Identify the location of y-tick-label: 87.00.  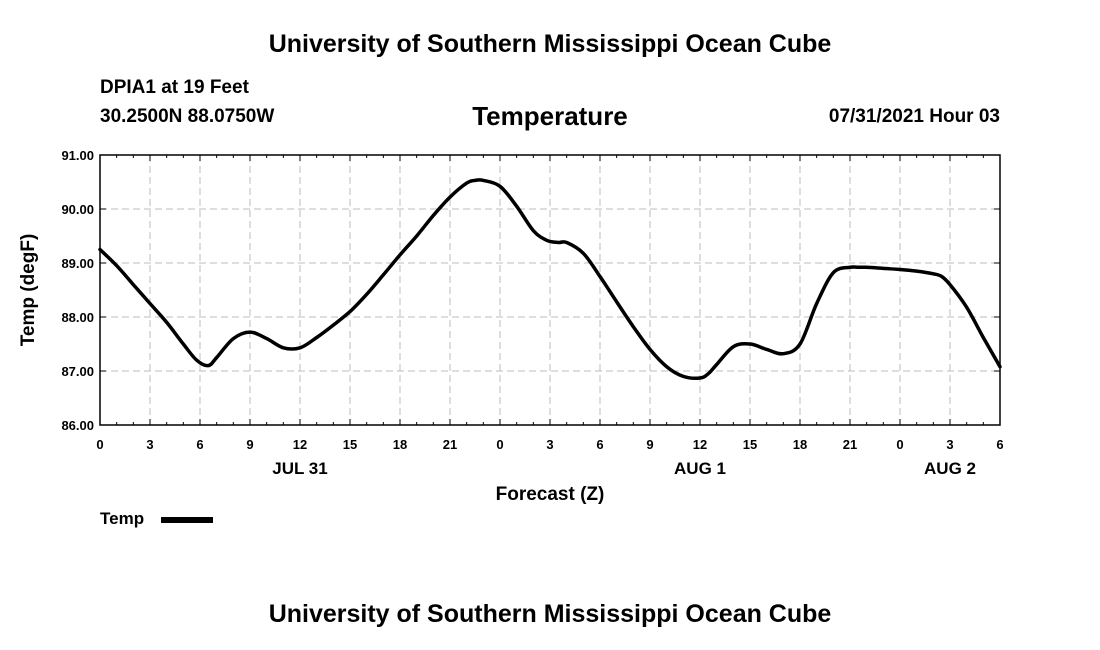
(77, 371).